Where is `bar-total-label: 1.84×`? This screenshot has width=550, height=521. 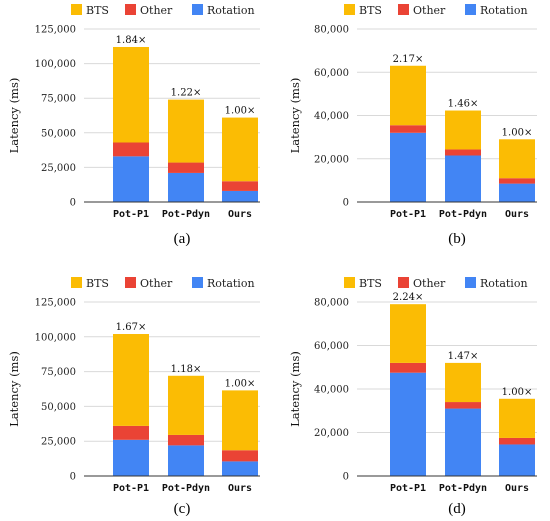 bar-total-label: 1.84× is located at coordinates (131, 40).